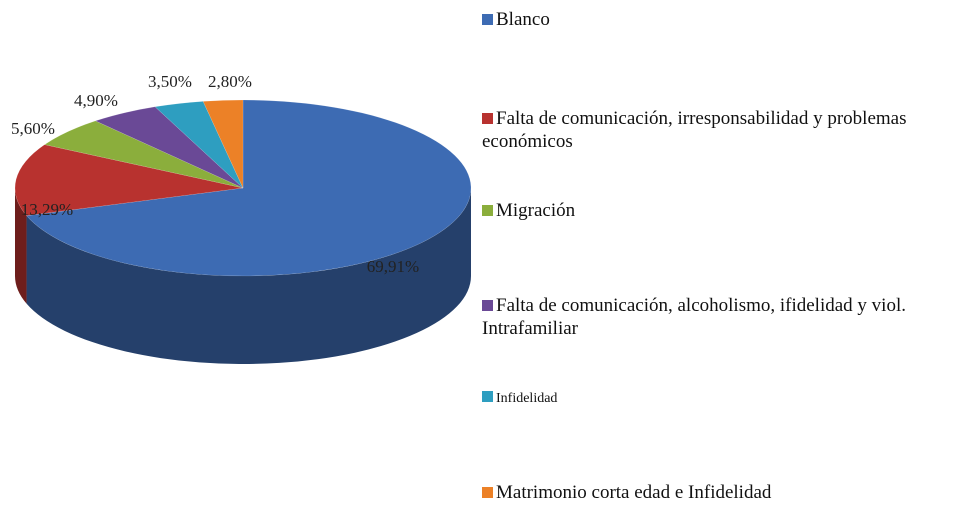 This screenshot has height=505, width=971. Describe the element at coordinates (724, 210) in the screenshot. I see `legend-item: Migración` at that location.